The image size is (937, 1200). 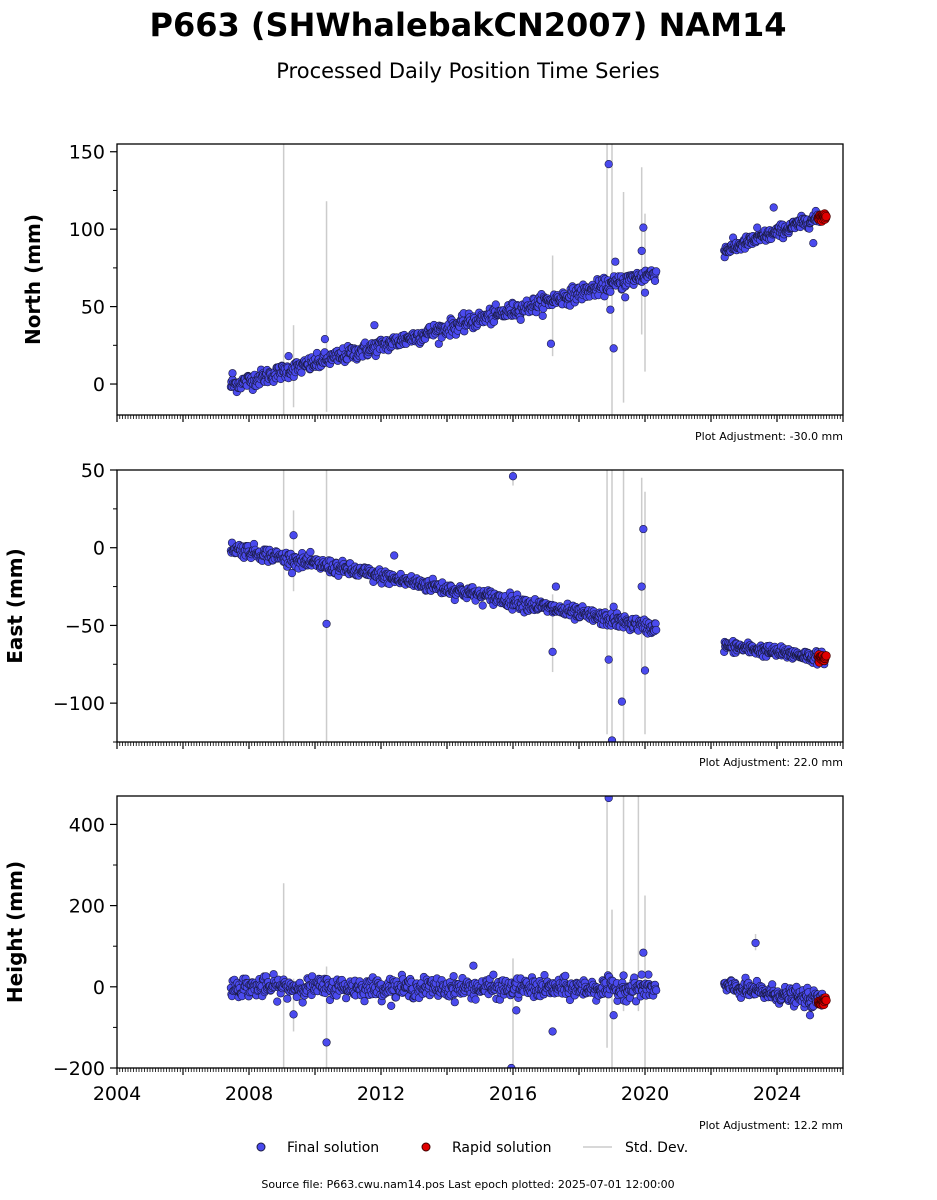 What do you see at coordinates (15, 606) in the screenshot?
I see `y-axis-label: East (mm)` at bounding box center [15, 606].